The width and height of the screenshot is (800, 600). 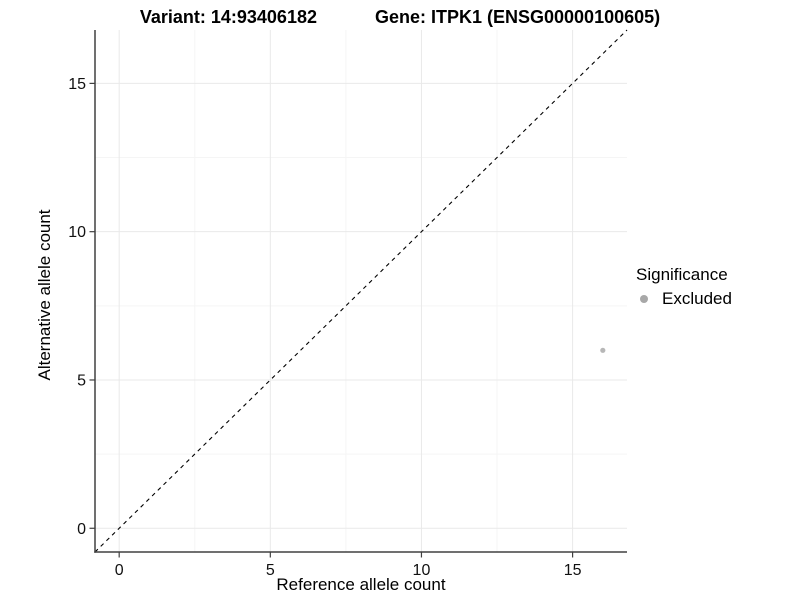 What do you see at coordinates (603, 350) in the screenshot?
I see `data-point` at bounding box center [603, 350].